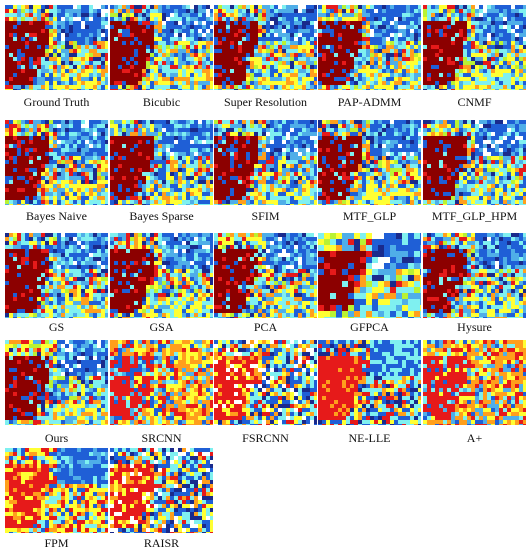 The image size is (532, 550). What do you see at coordinates (56, 438) in the screenshot?
I see `panel-caption-ours: Ours` at bounding box center [56, 438].